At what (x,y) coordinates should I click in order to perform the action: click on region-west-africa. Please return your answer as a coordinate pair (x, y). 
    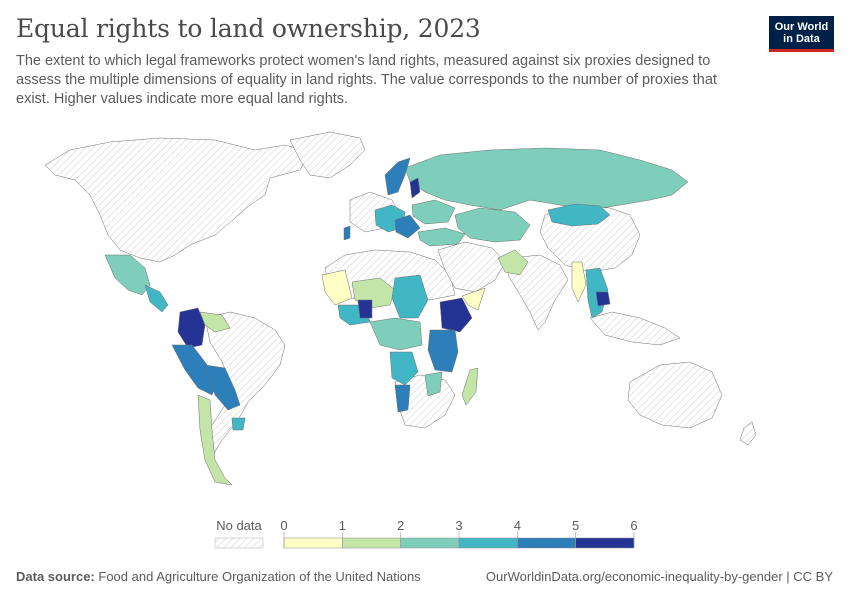
    Looking at the image, I should click on (337, 287).